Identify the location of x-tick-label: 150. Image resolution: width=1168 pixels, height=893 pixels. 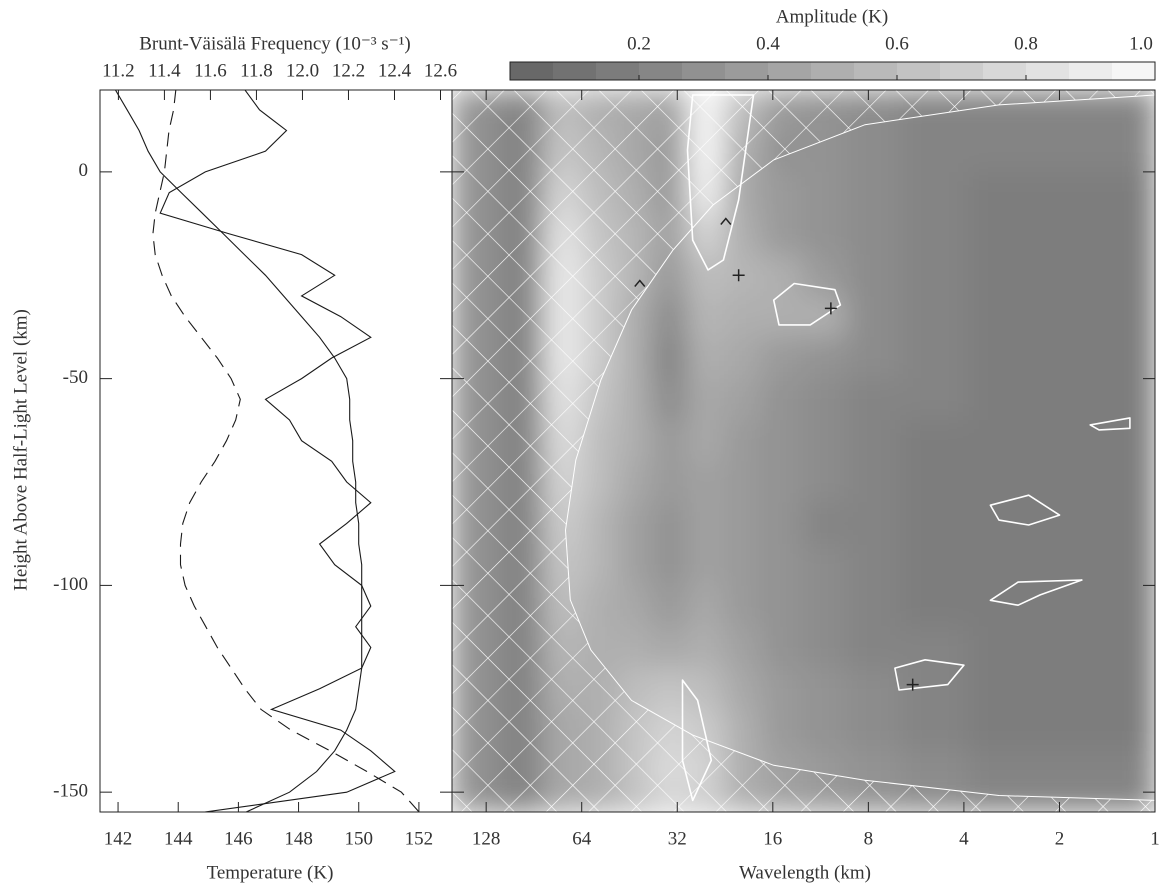
(358, 838).